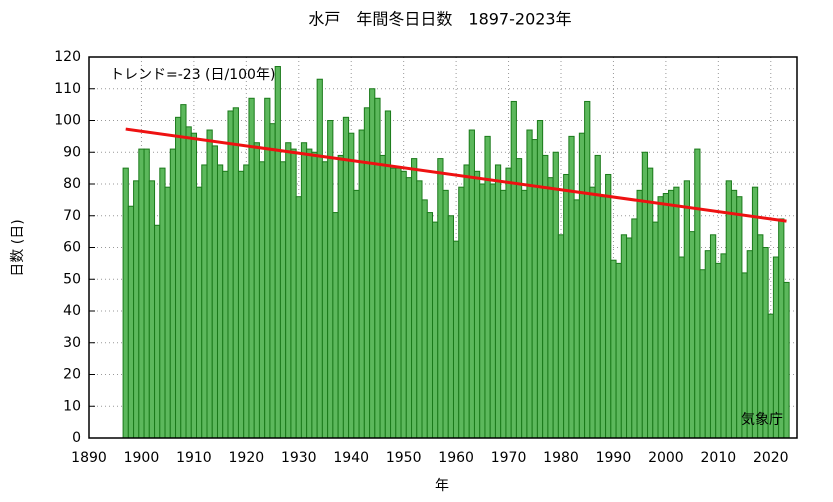 The height and width of the screenshot is (502, 833). I want to click on x-tick-label: 1970, so click(509, 458).